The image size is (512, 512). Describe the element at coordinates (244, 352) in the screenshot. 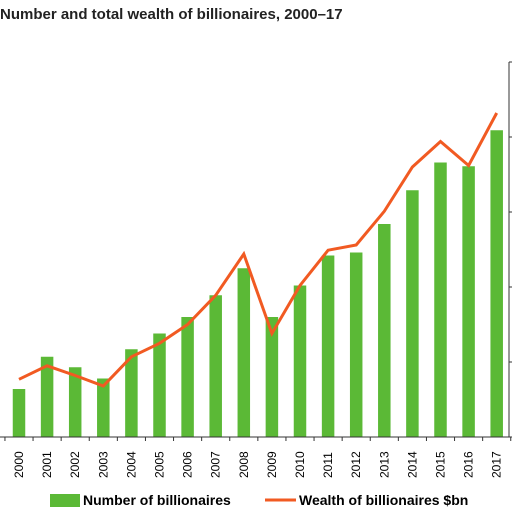

I see `bar-2008` at that location.